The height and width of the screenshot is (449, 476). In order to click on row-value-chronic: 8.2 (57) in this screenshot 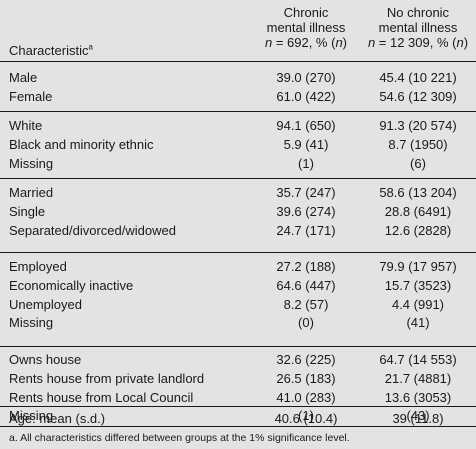, I will do `click(306, 304)`.